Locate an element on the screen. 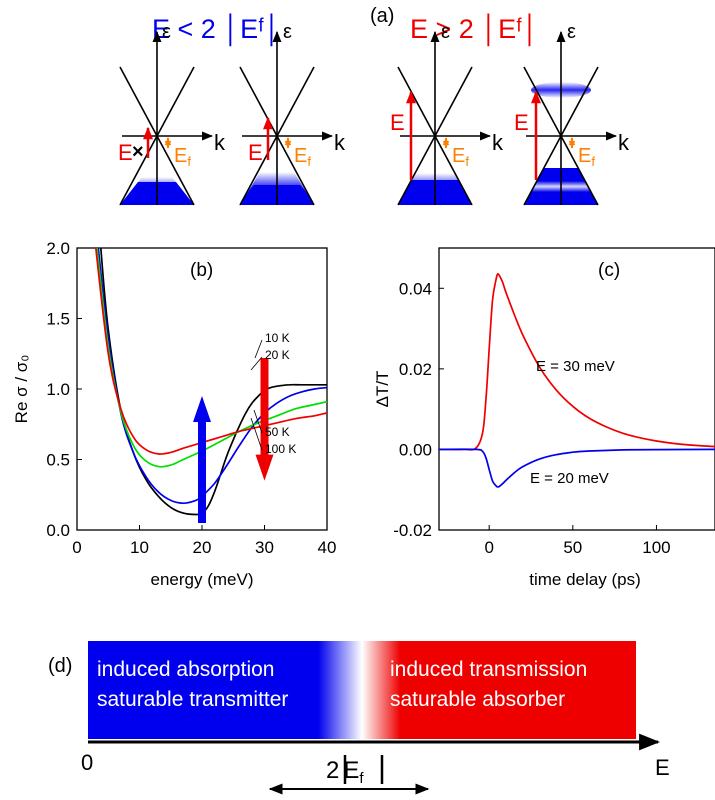  y-tick-label: 2.0 is located at coordinates (58, 248).